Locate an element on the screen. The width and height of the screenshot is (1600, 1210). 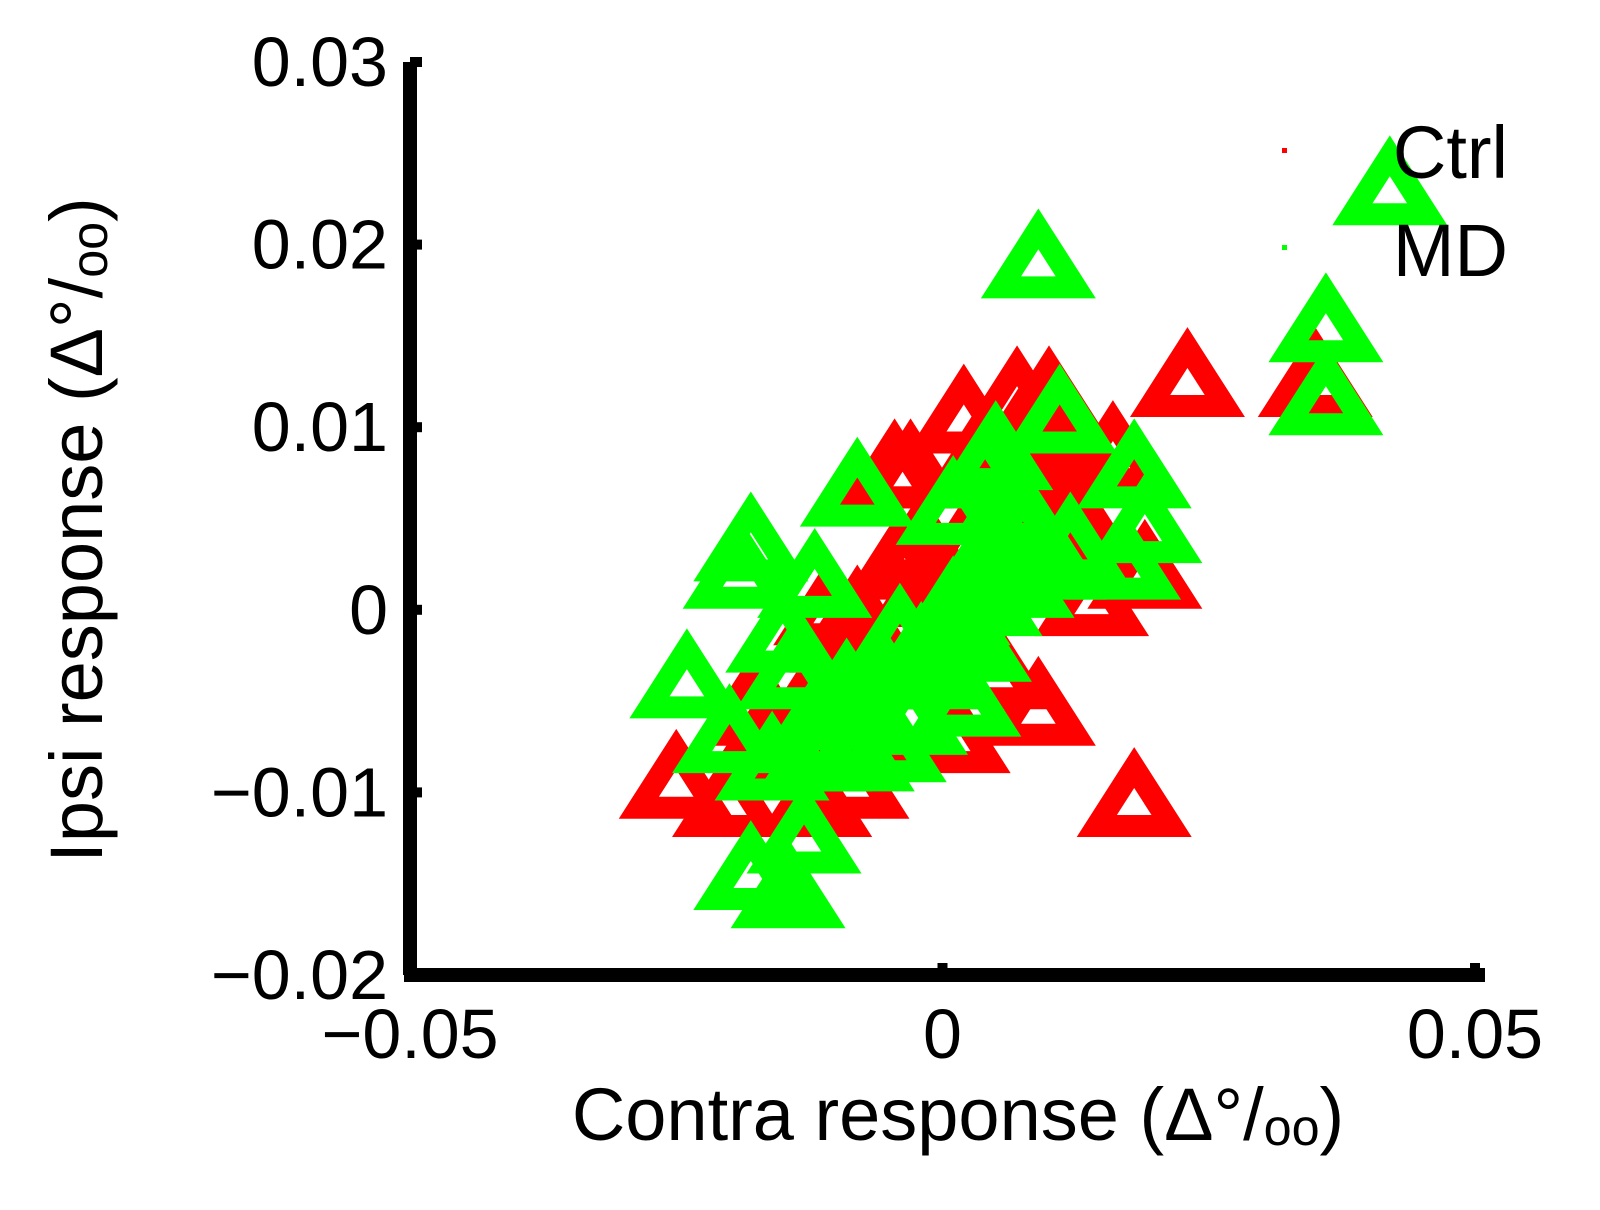
x-tick-label: −0.05 is located at coordinates (409, 1034).